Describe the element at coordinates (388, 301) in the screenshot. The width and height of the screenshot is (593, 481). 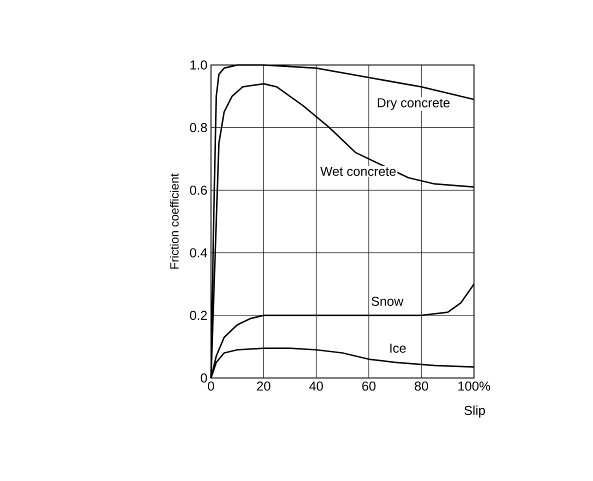
I see `series-label: Snow` at that location.